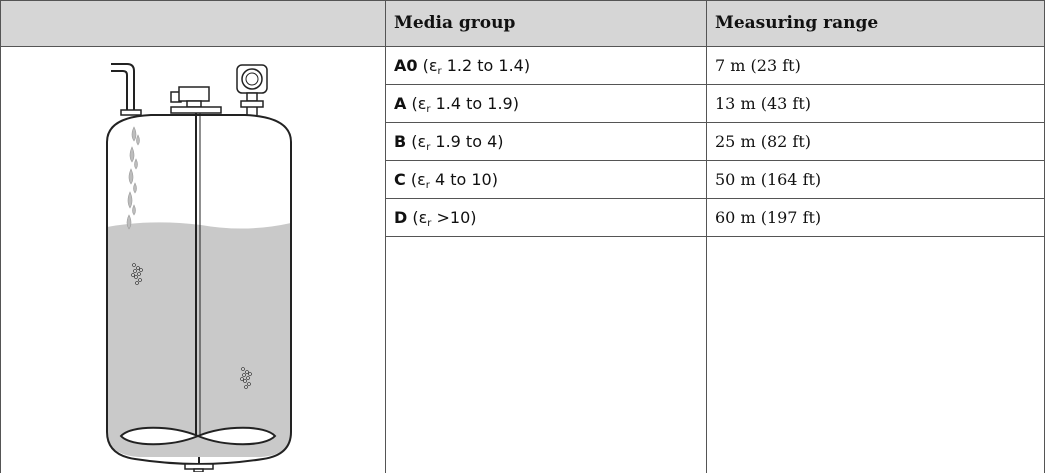  I want to click on liquid-level, so click(199, 339).